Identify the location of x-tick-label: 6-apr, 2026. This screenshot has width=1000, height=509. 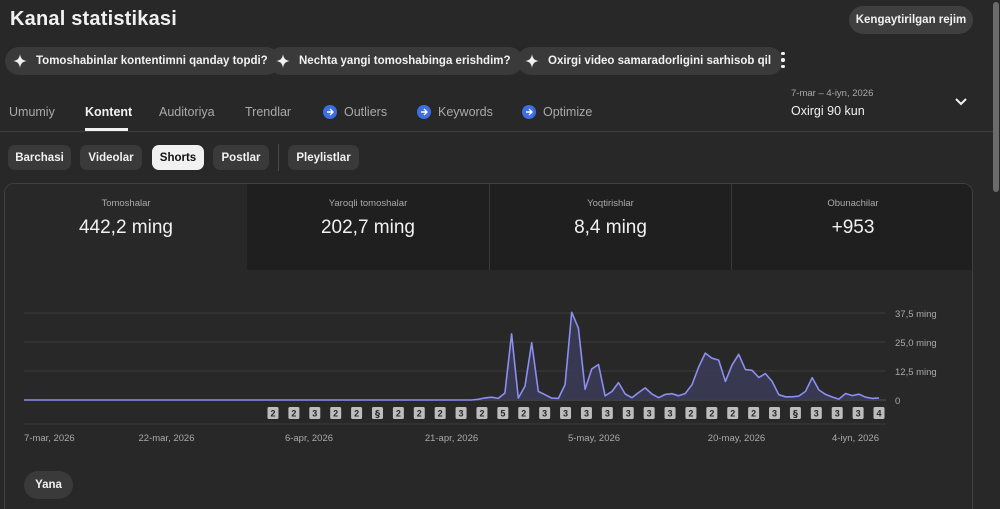
(309, 438).